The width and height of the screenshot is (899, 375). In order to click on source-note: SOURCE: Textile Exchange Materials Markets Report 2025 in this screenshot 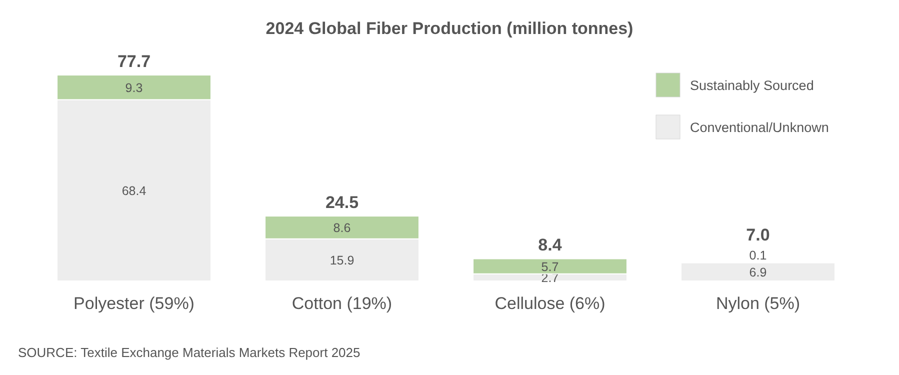, I will do `click(189, 352)`.